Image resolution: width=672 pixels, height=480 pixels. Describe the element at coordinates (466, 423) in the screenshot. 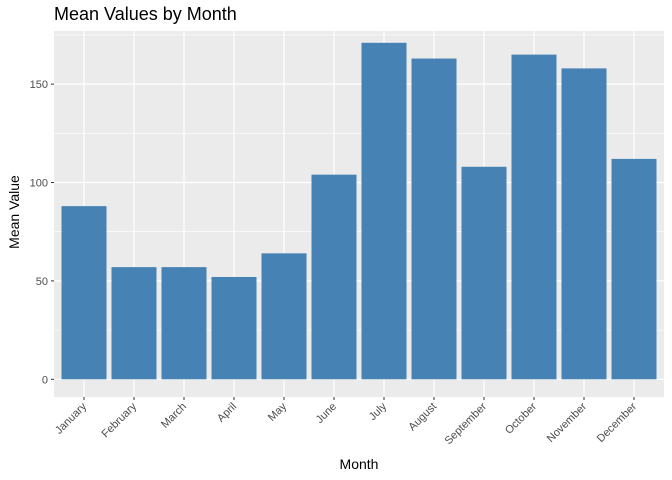

I see `x-tick-label: September` at that location.